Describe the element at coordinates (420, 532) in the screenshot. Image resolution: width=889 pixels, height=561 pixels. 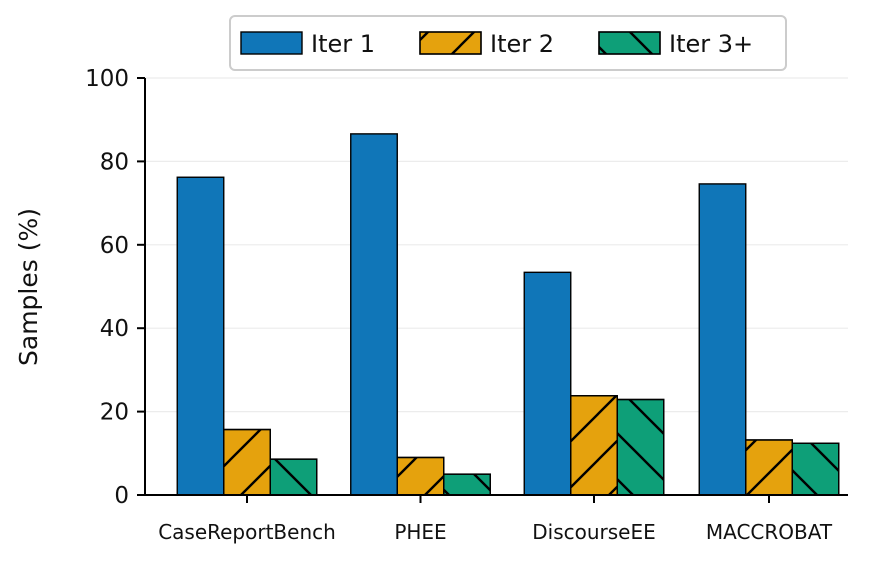
I see `x-tick-label: PHEE` at that location.